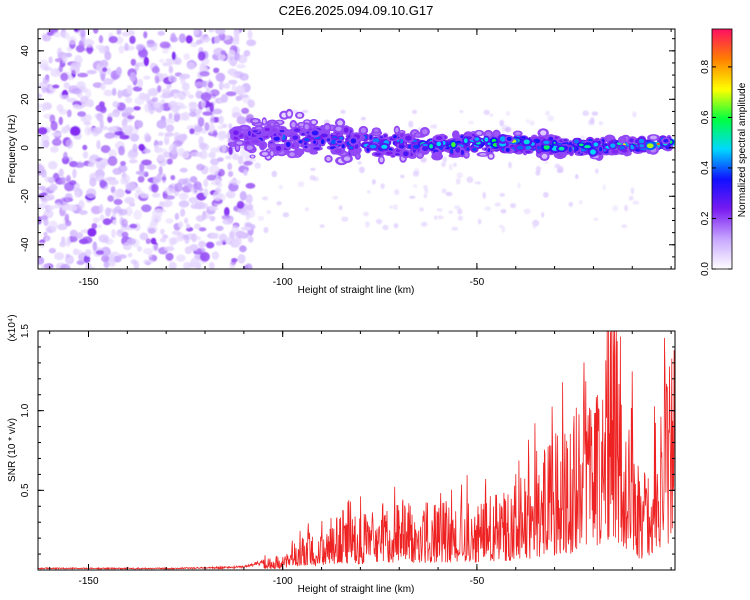 Image resolution: width=750 pixels, height=600 pixels. What do you see at coordinates (451, 137) in the screenshot?
I see `spectrogram-signal-blobs` at bounding box center [451, 137].